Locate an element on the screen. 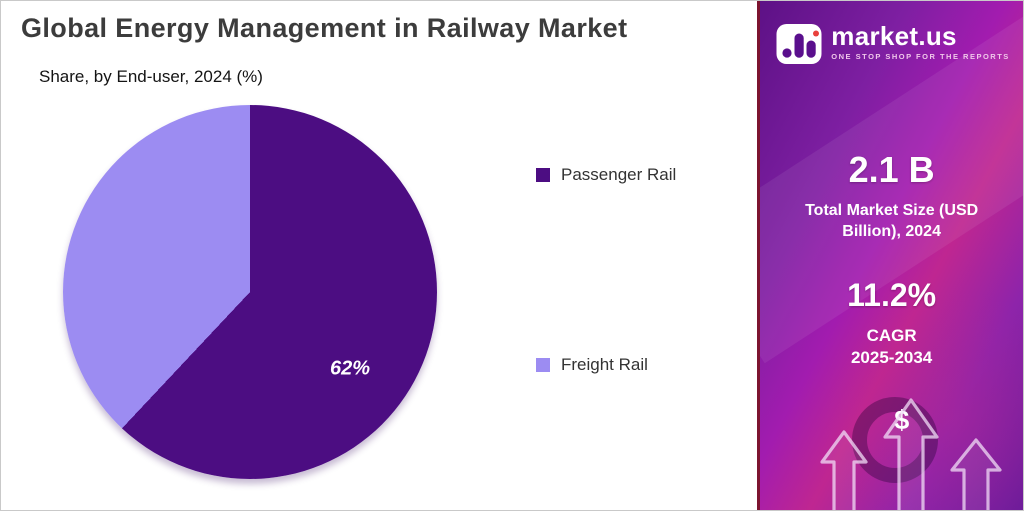 This screenshot has width=1024, height=511. brand-logo: market.us ONE STOP SHOP FOR THE REPORTS is located at coordinates (893, 44).